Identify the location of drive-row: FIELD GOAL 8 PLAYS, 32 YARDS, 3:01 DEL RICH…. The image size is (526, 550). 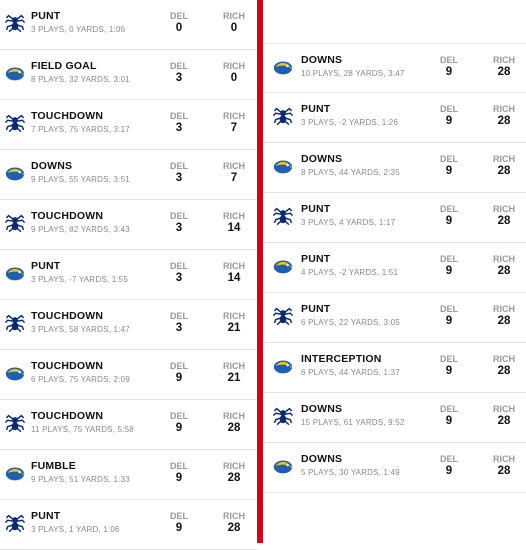
(128, 75).